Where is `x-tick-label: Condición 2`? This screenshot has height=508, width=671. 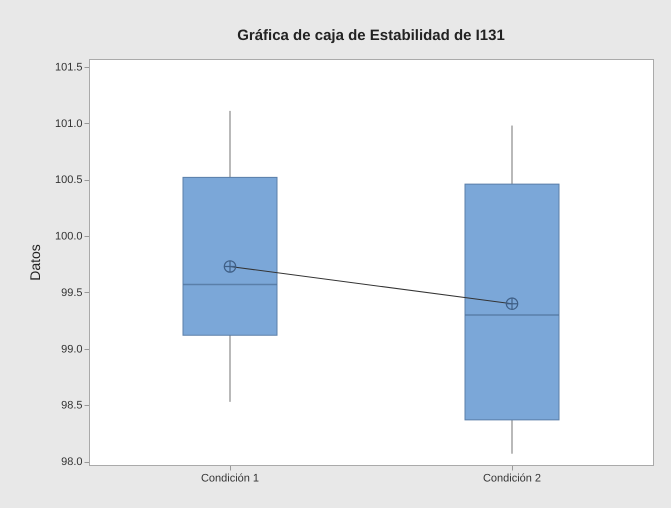 x-tick-label: Condición 2 is located at coordinates (512, 478).